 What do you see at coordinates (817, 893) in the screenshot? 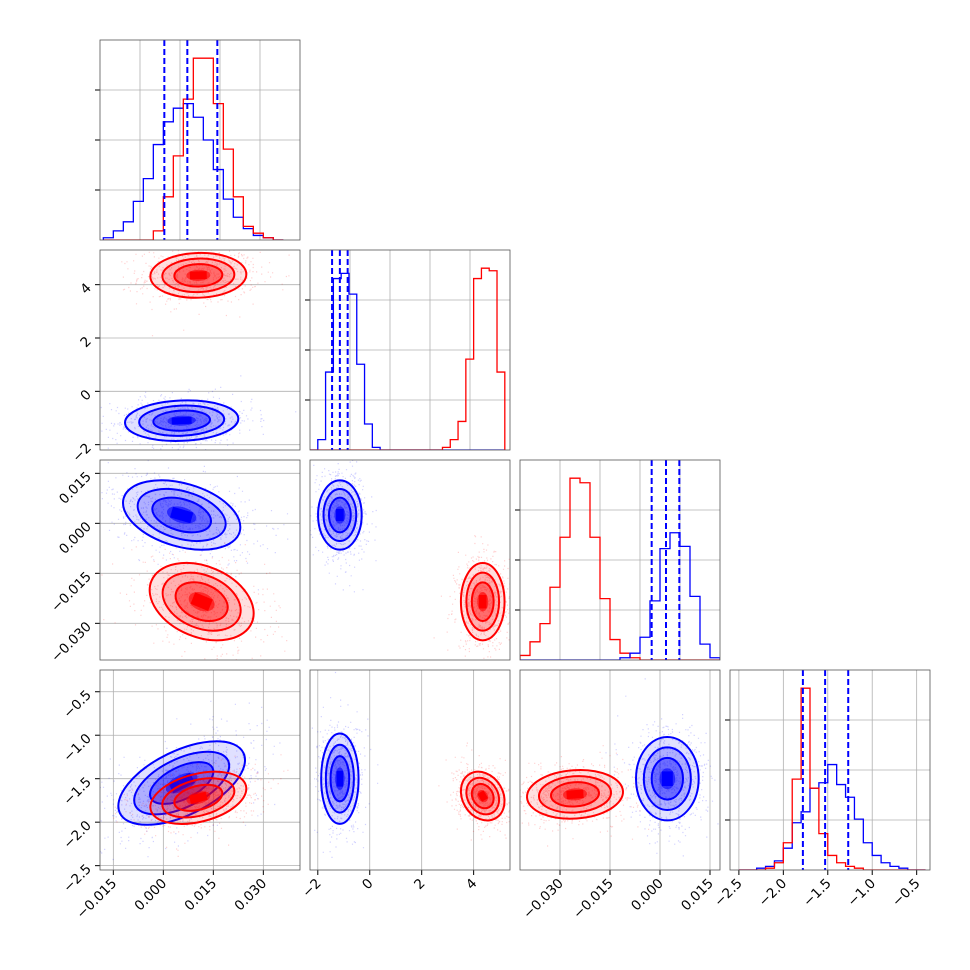
I see `x-tick-label: −1.5` at bounding box center [817, 893].